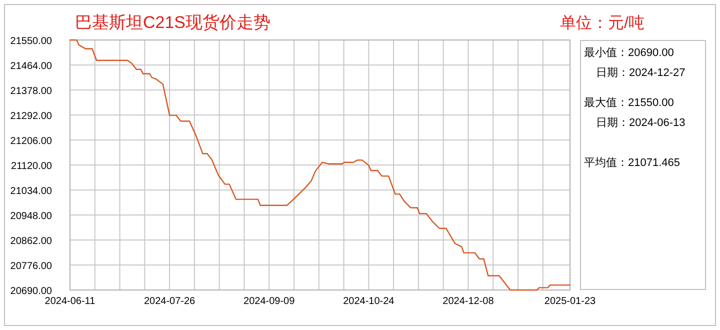 The height and width of the screenshot is (330, 720). Describe the element at coordinates (31, 141) in the screenshot. I see `y-tick-label: 21206.00` at that location.